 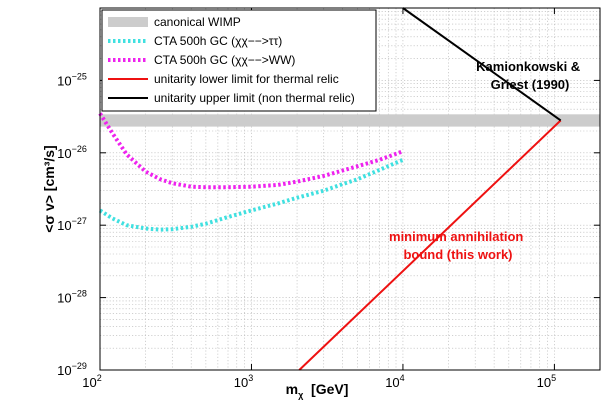 I want to click on x-axis-label-sub: χ, so click(x=301, y=395).